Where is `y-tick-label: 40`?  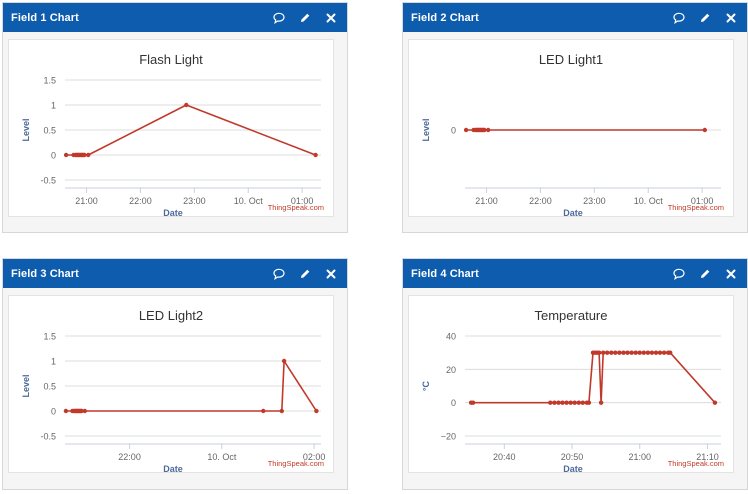 y-tick-label: 40 is located at coordinates (451, 337).